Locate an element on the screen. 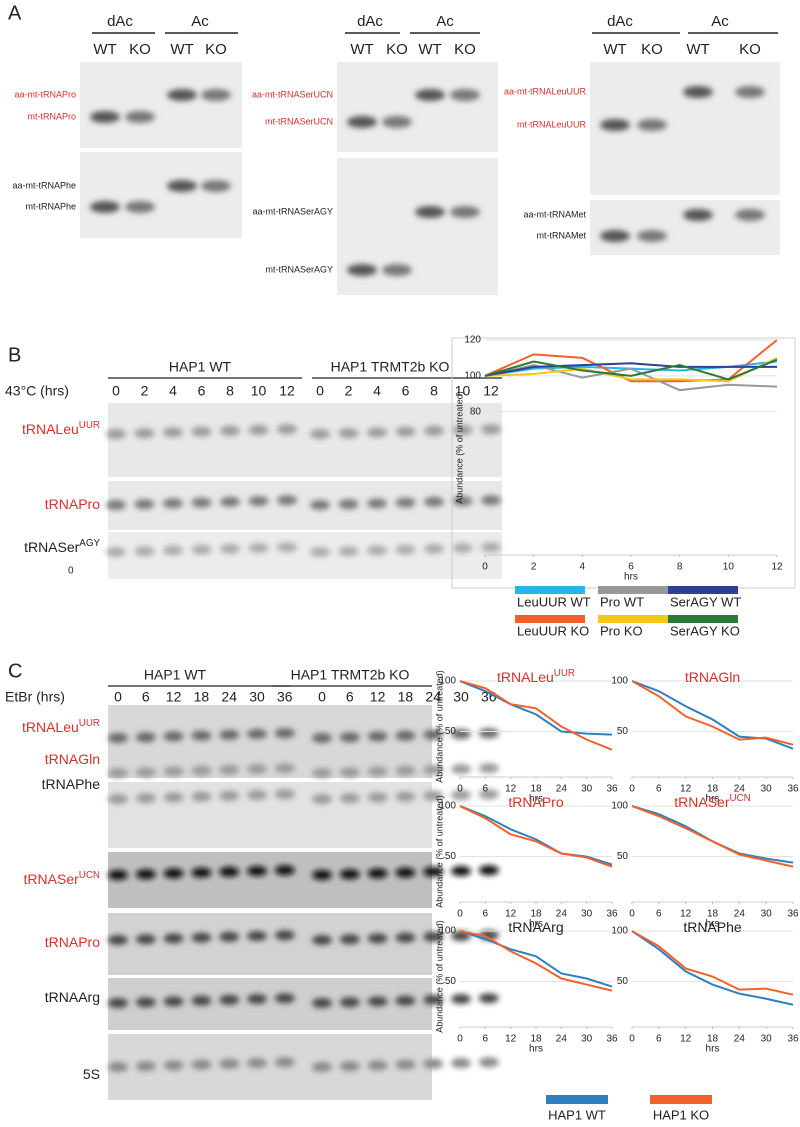 The height and width of the screenshot is (1127, 800). band-label: aa-mt-tRNAMet is located at coordinates (554, 214).